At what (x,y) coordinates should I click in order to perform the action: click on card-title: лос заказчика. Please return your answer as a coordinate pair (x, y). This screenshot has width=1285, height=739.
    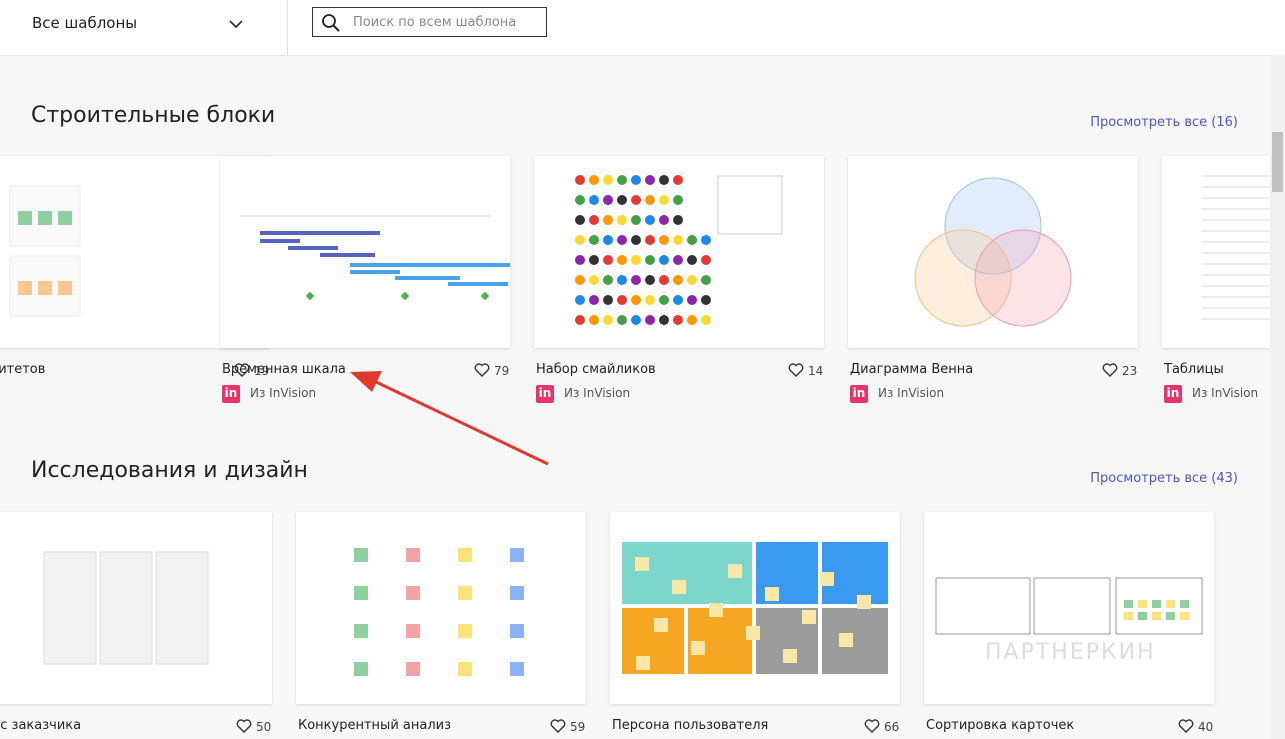
    Looking at the image, I should click on (41, 725).